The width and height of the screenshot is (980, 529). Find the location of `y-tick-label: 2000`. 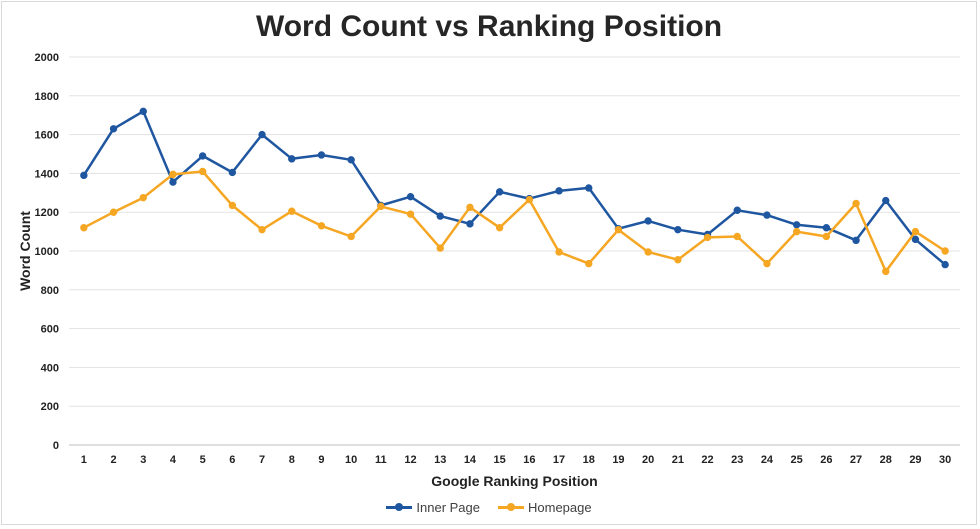

y-tick-label: 2000 is located at coordinates (47, 58).